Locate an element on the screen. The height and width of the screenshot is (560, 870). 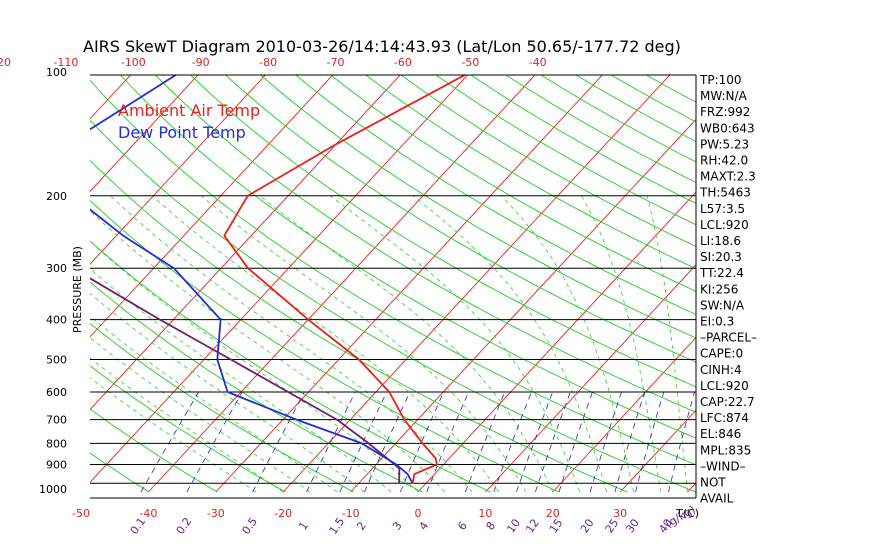
bottom-temp-tick-label: 10 is located at coordinates (485, 513).